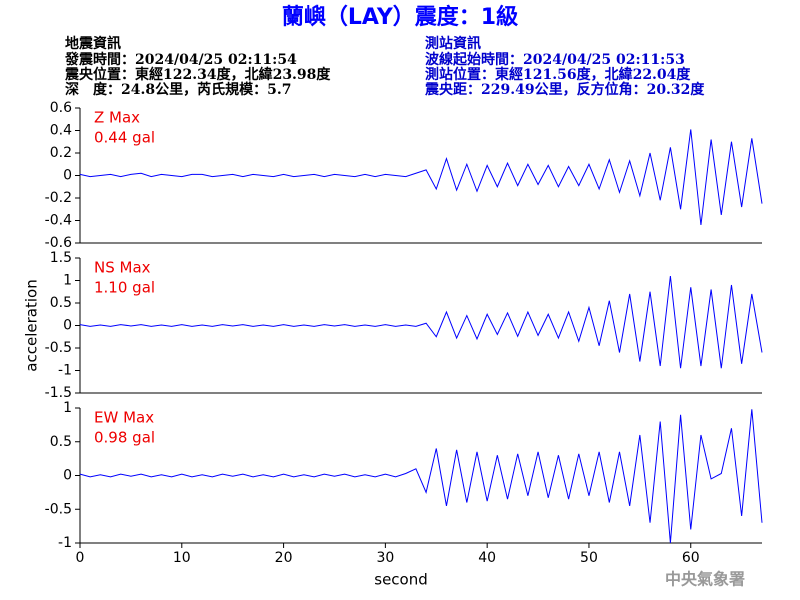 The height and width of the screenshot is (600, 800). Describe the element at coordinates (124, 418) in the screenshot. I see `panel-label: EW Max` at that location.